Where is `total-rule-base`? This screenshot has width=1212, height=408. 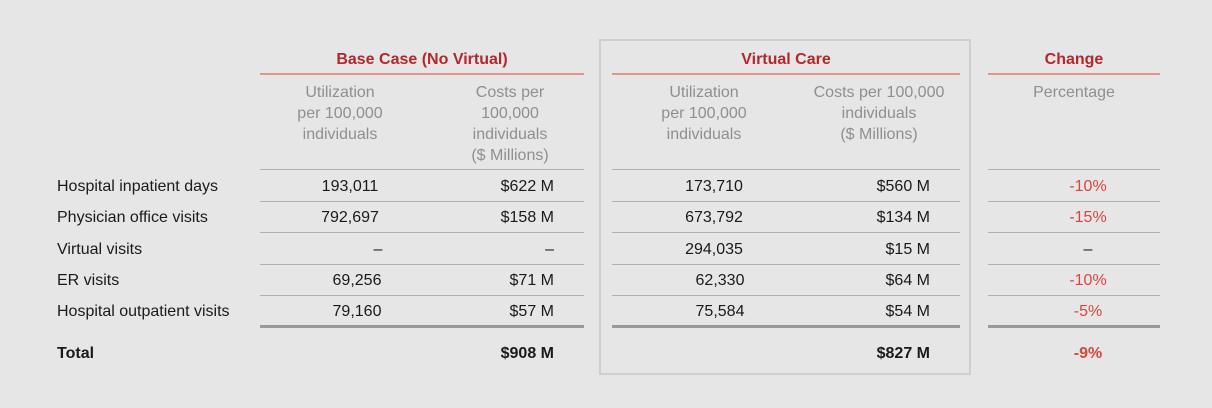
total-rule-base is located at coordinates (422, 326).